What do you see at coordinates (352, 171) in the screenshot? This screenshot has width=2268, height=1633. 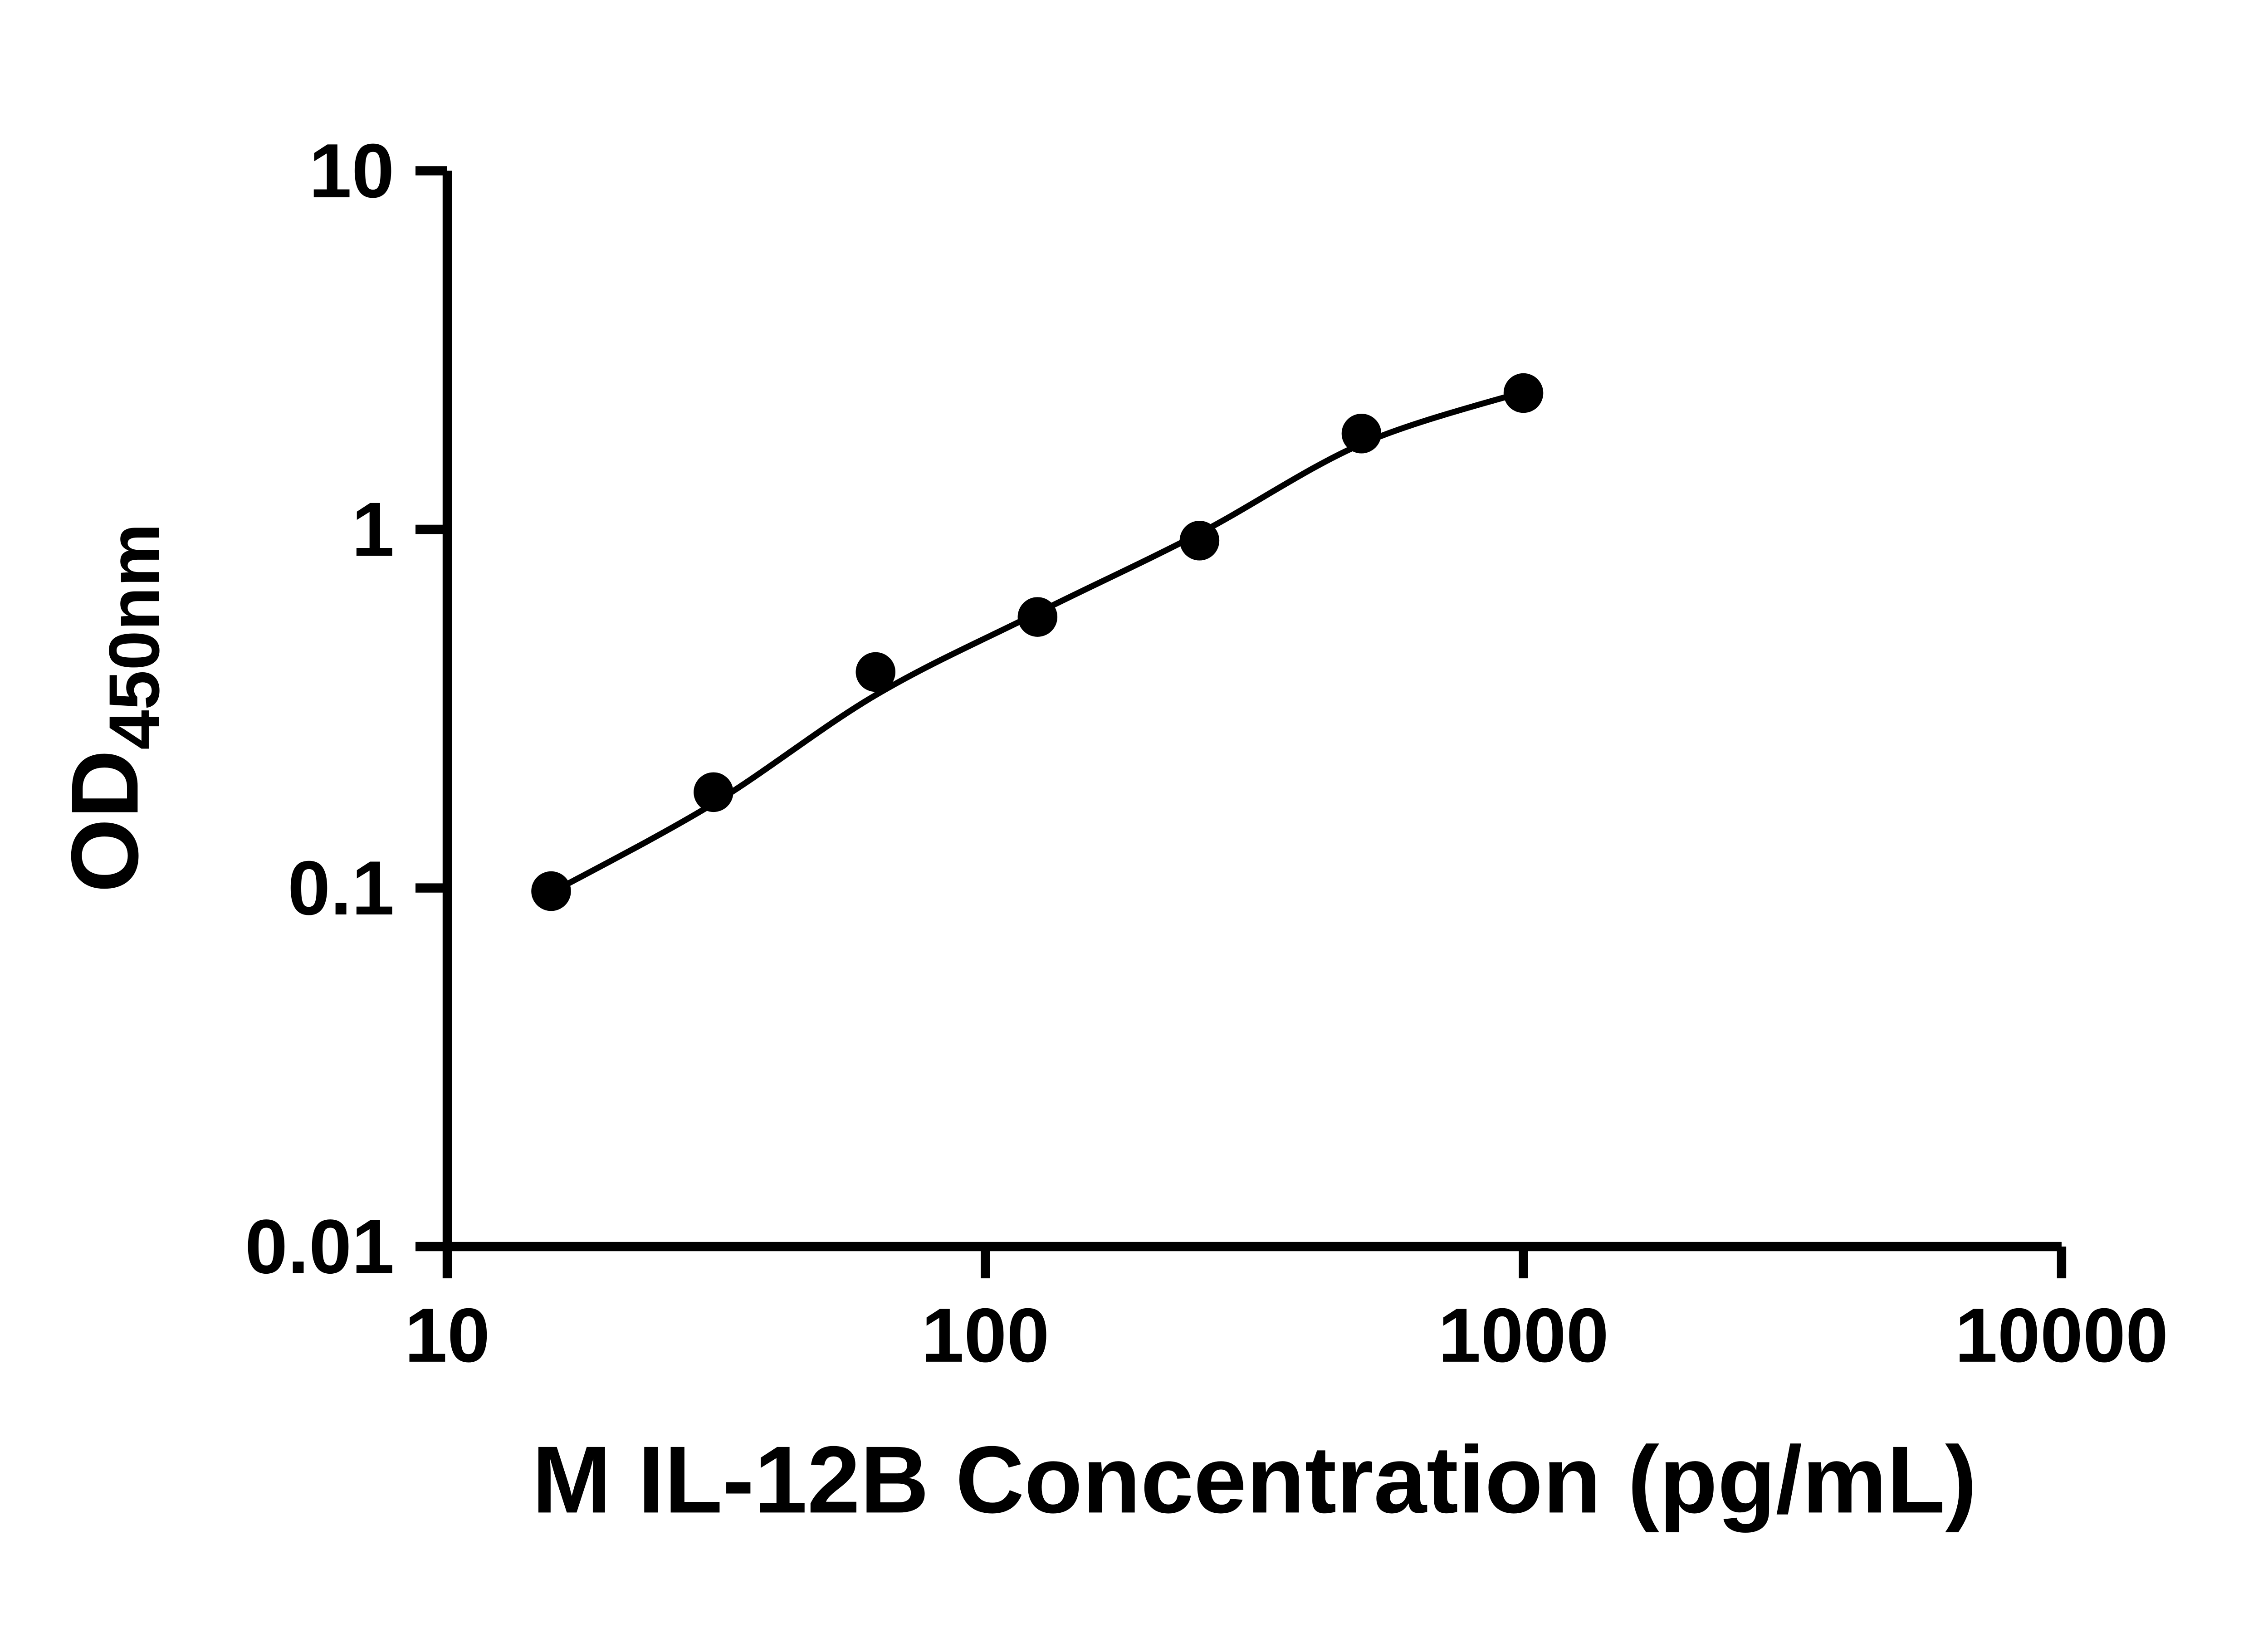 I see `y-tick-label: 10` at bounding box center [352, 171].